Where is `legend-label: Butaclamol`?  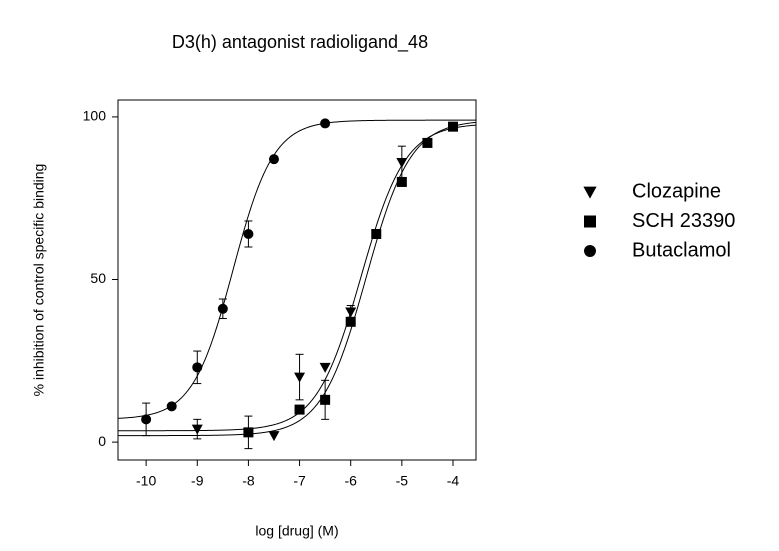
legend-label: Butaclamol is located at coordinates (681, 250).